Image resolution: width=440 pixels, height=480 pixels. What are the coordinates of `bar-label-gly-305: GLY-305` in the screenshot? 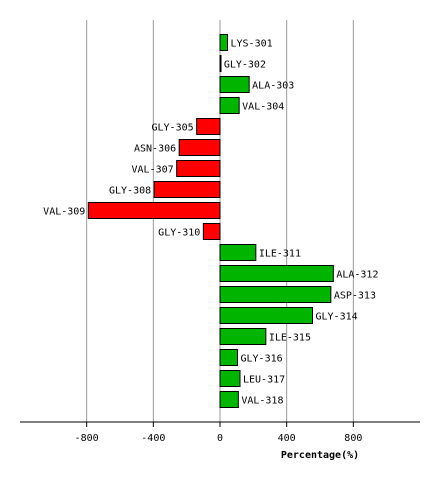 It's located at (173, 128).